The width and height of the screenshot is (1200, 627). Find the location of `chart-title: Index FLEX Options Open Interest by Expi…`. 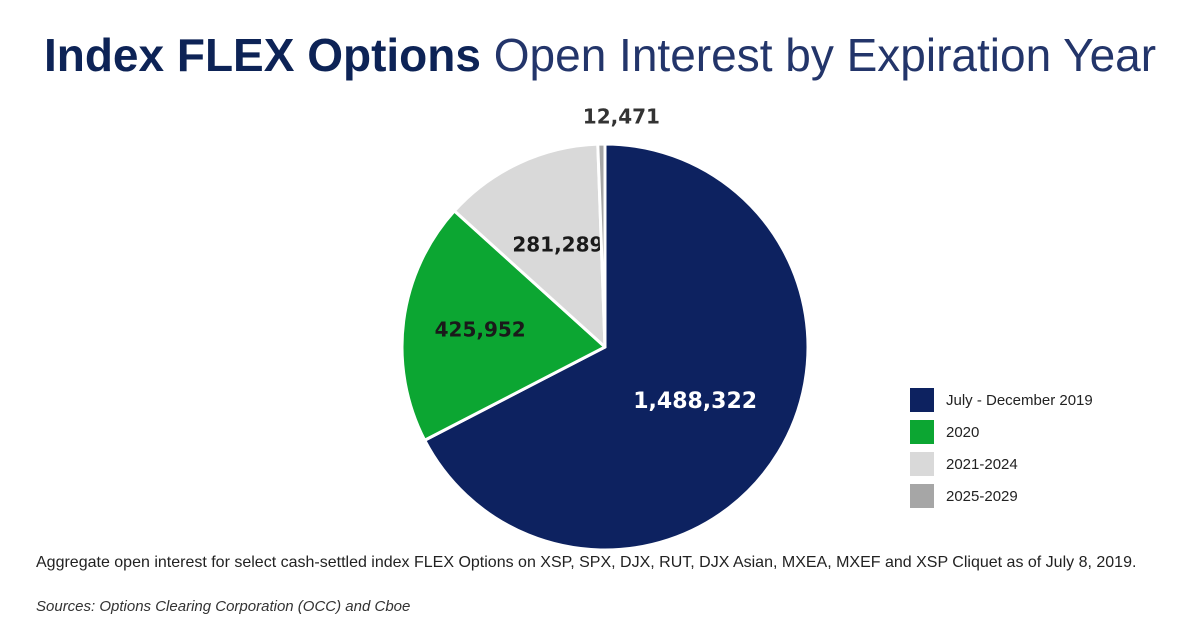

chart-title: Index FLEX Options Open Interest by Expi… is located at coordinates (600, 55).